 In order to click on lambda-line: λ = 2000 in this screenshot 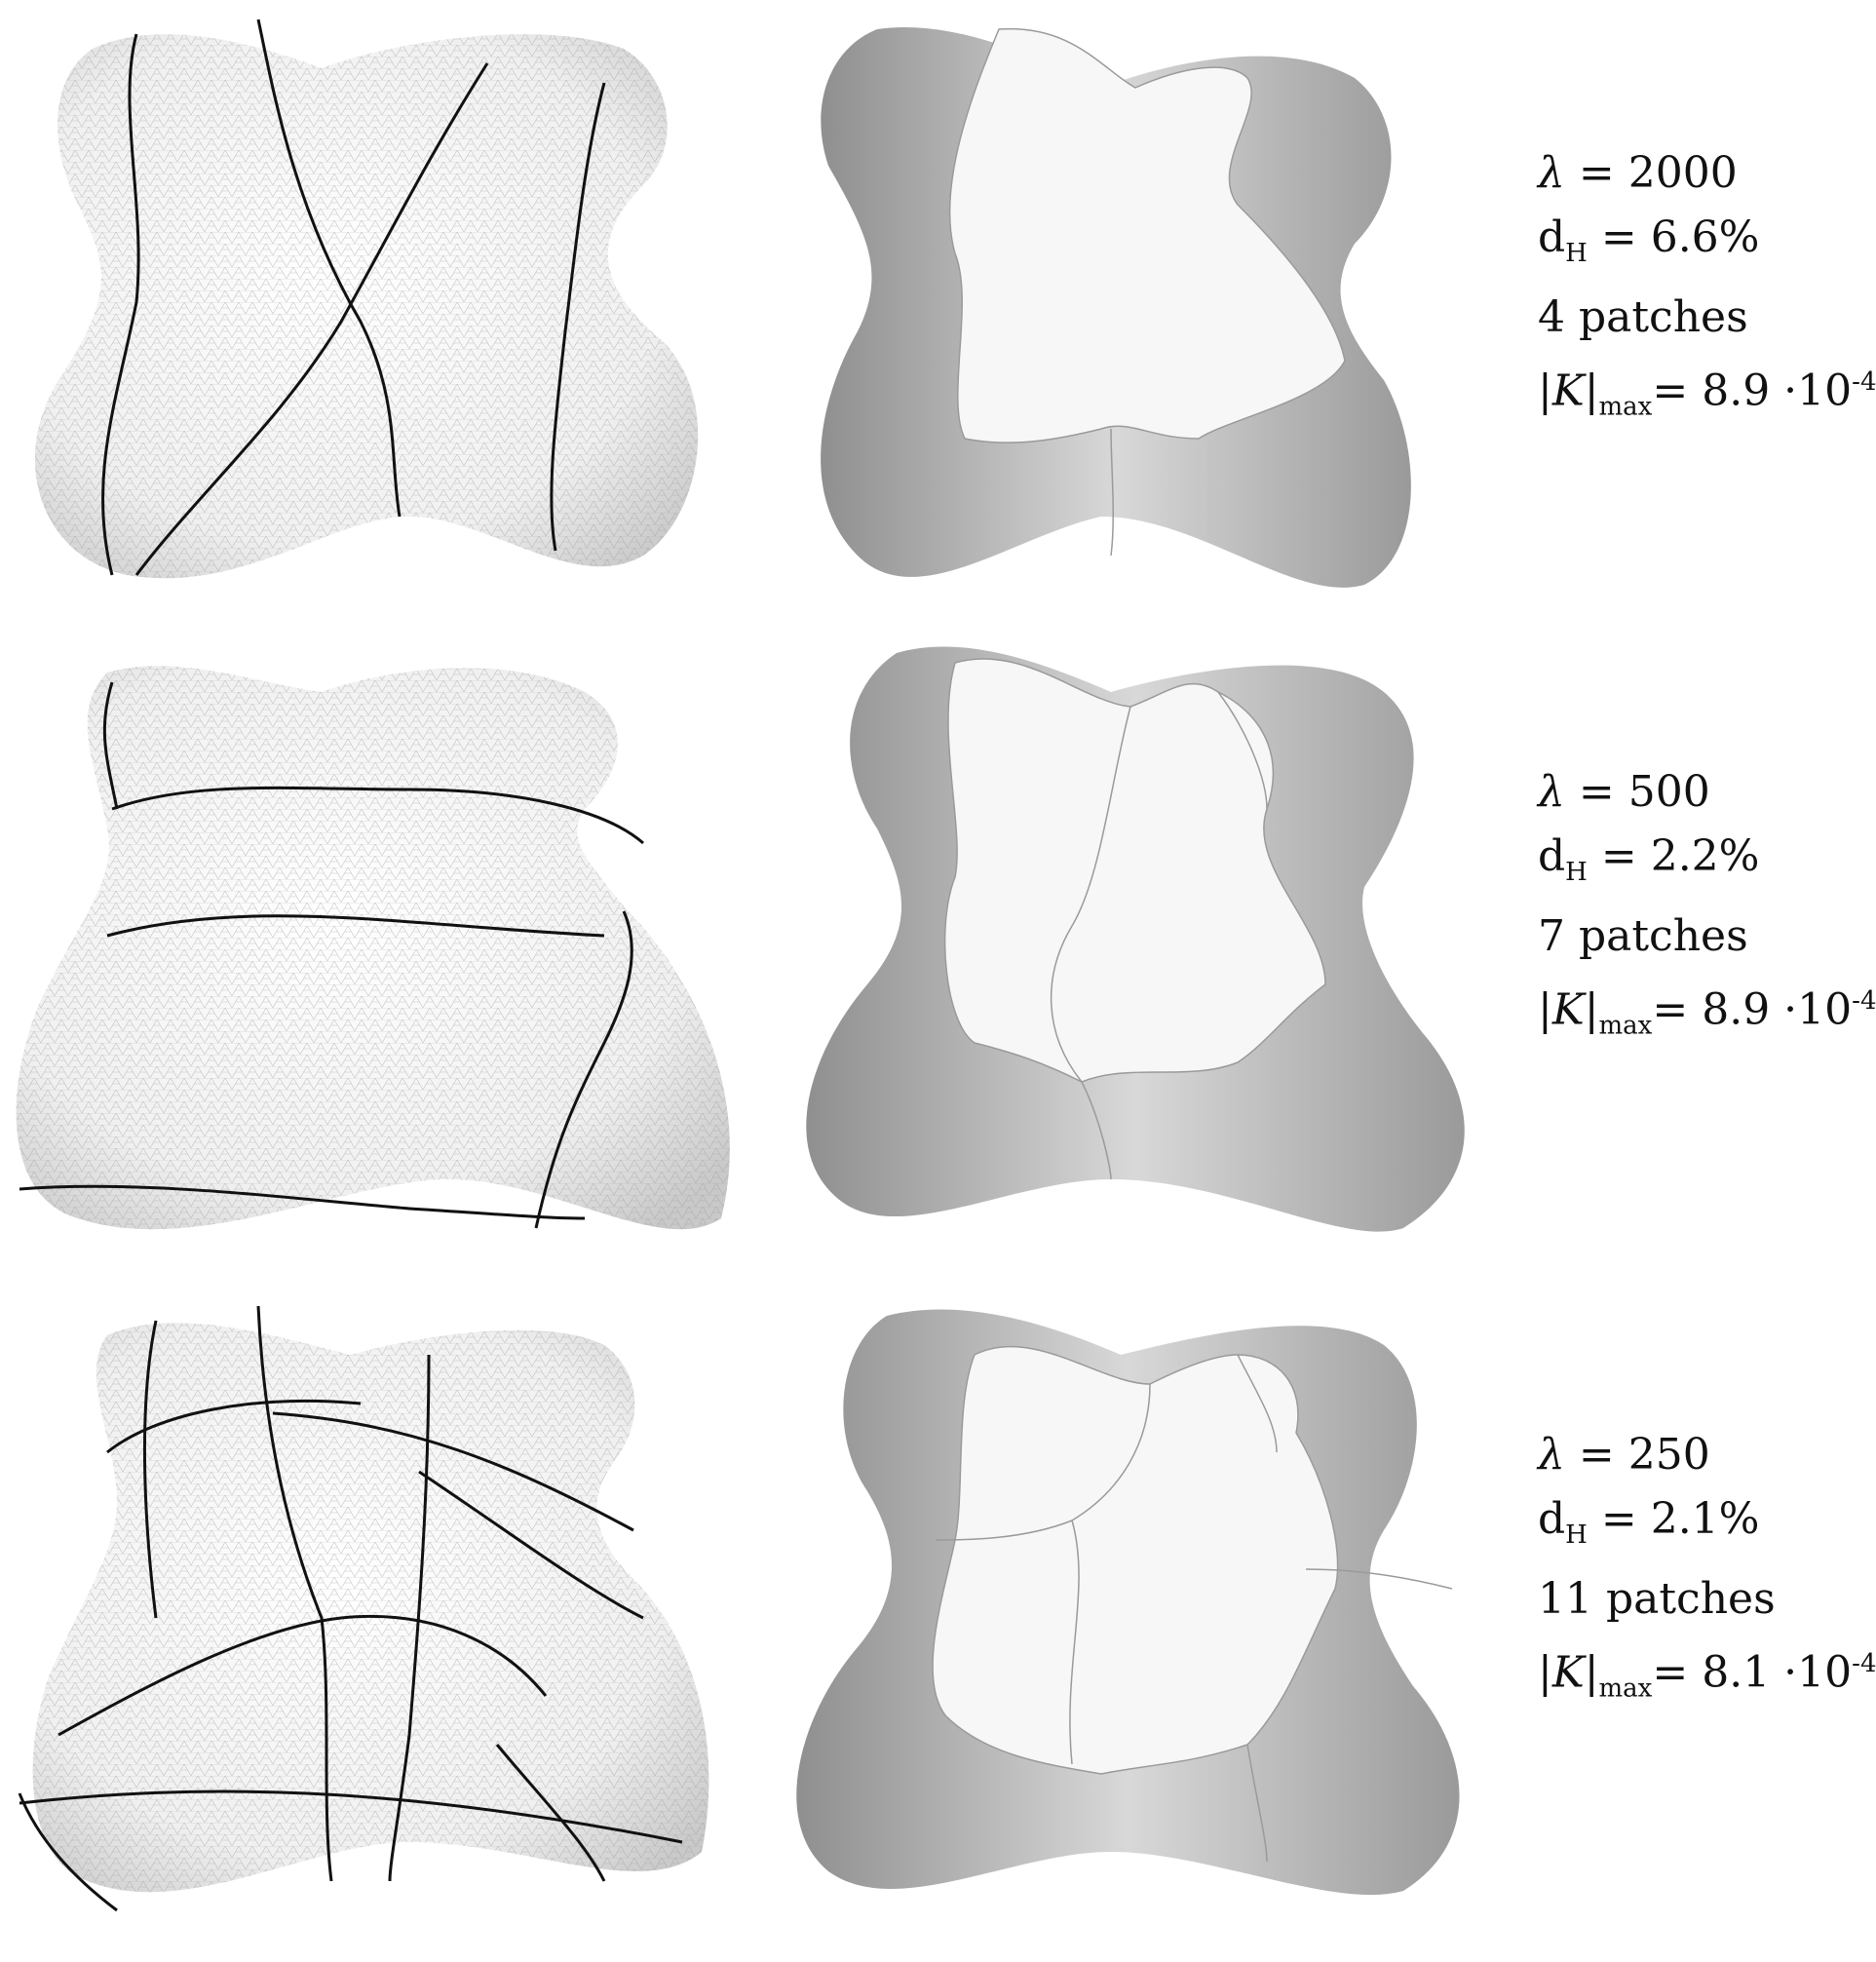, I will do `click(1703, 174)`.